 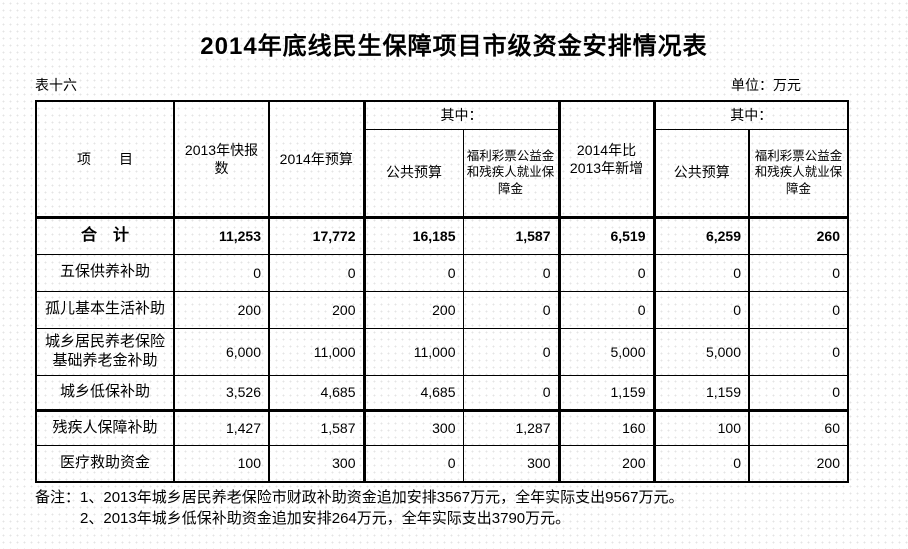 What do you see at coordinates (606, 159) in the screenshot?
I see `header-increase: 2014年比2013年新增` at bounding box center [606, 159].